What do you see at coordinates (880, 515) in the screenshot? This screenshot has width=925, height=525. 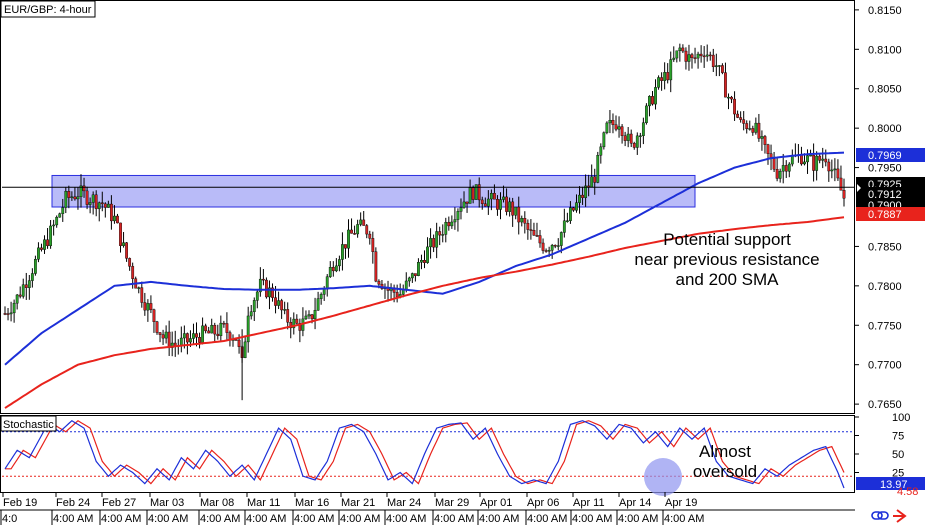 I see `link-icon` at bounding box center [880, 515].